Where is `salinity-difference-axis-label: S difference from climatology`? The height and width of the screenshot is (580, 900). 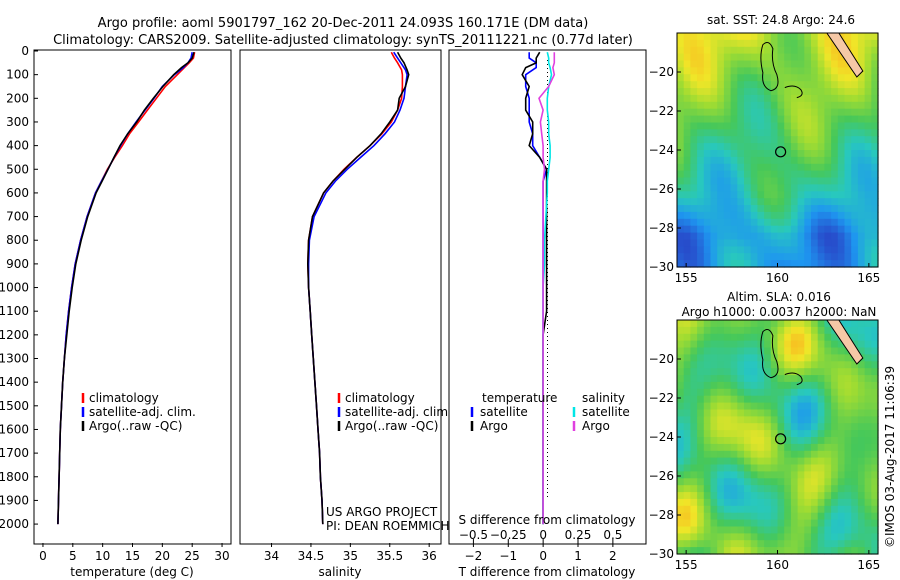
salinity-difference-axis-label: S difference from climatology is located at coordinates (547, 520).